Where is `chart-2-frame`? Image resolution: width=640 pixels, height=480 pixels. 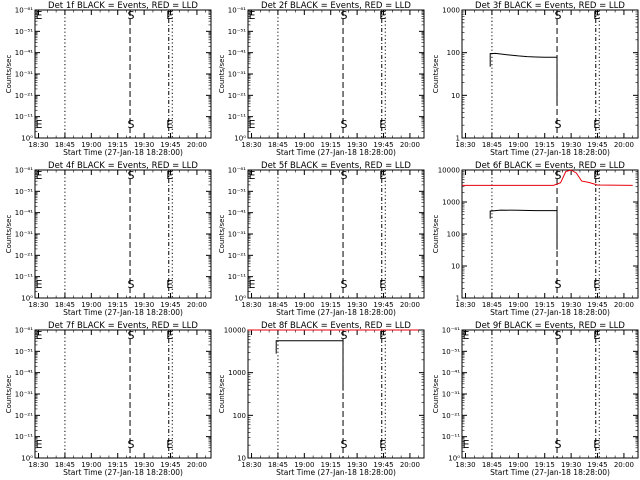
chart-2-frame is located at coordinates (336, 74).